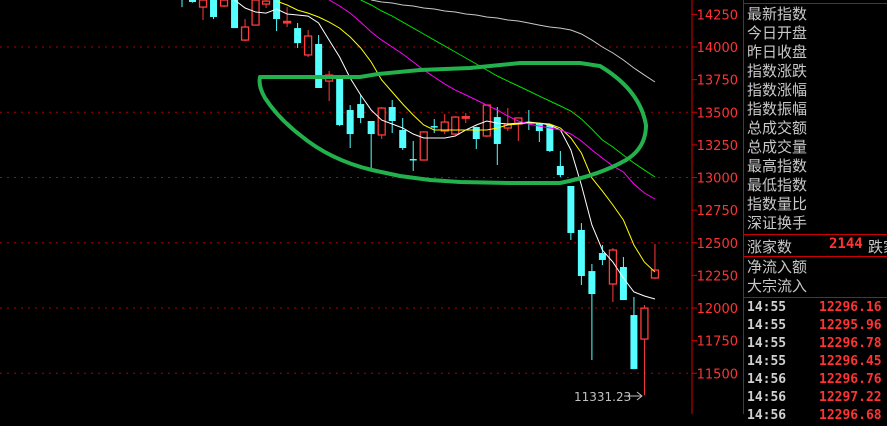 The height and width of the screenshot is (426, 887). What do you see at coordinates (777, 223) in the screenshot?
I see `stat-label: 深证换手` at bounding box center [777, 223].